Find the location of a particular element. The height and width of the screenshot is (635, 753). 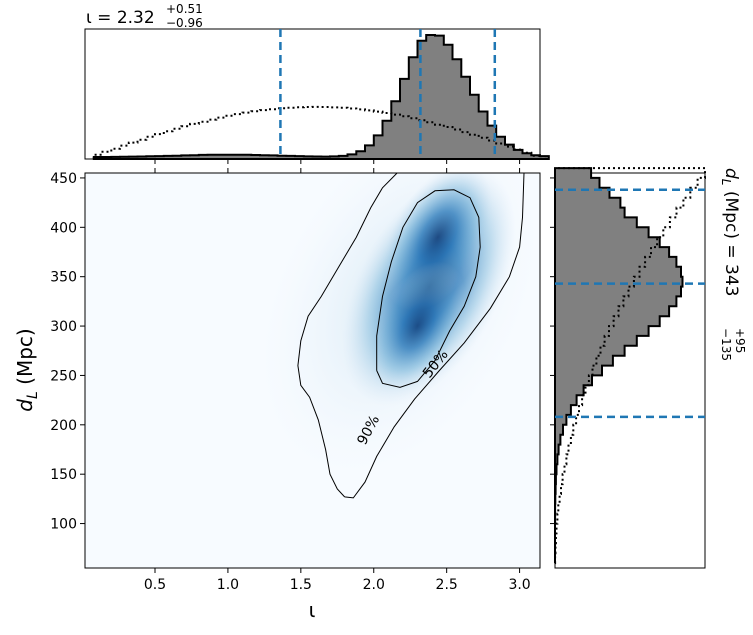

y-tick-label: 250 is located at coordinates (63, 376).